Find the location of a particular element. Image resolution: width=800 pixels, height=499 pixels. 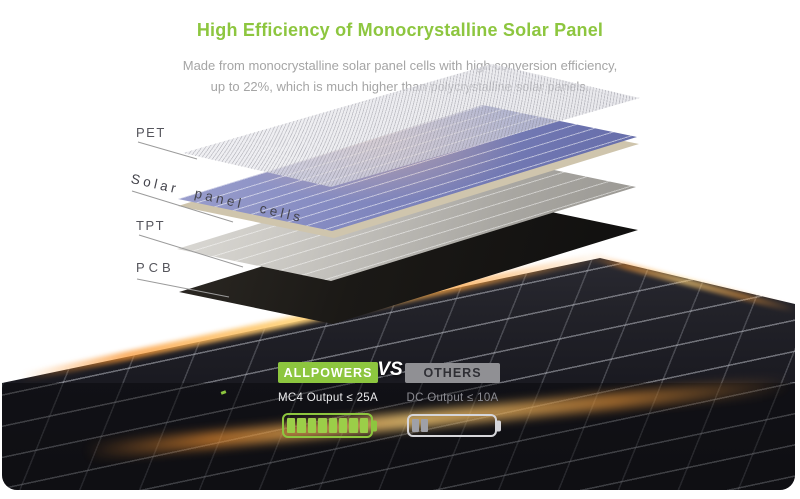

brand-output-label: MC4 Output ≤ 25A is located at coordinates (328, 398).